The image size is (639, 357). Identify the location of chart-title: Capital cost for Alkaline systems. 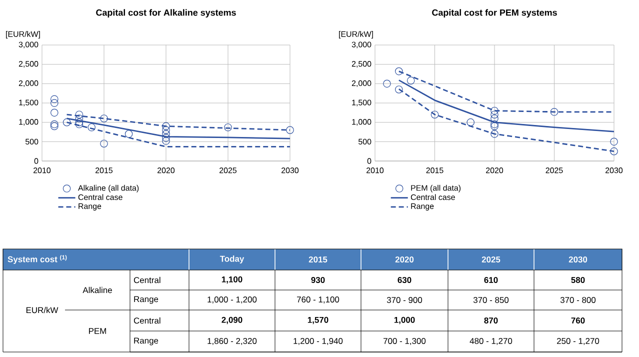
(166, 13).